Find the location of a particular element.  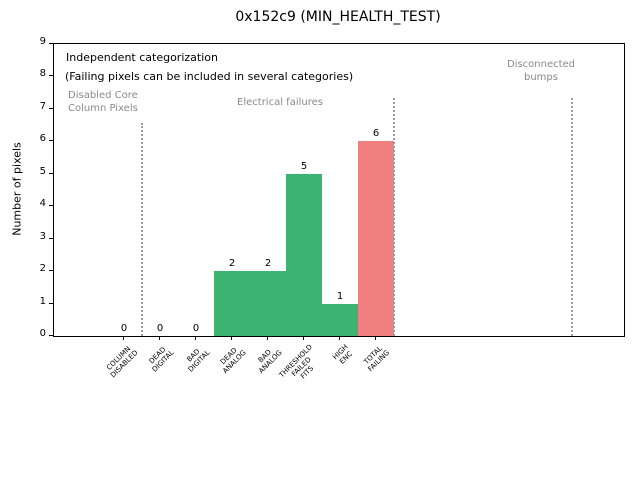

y-tick-label-1: 1 is located at coordinates (42, 301).